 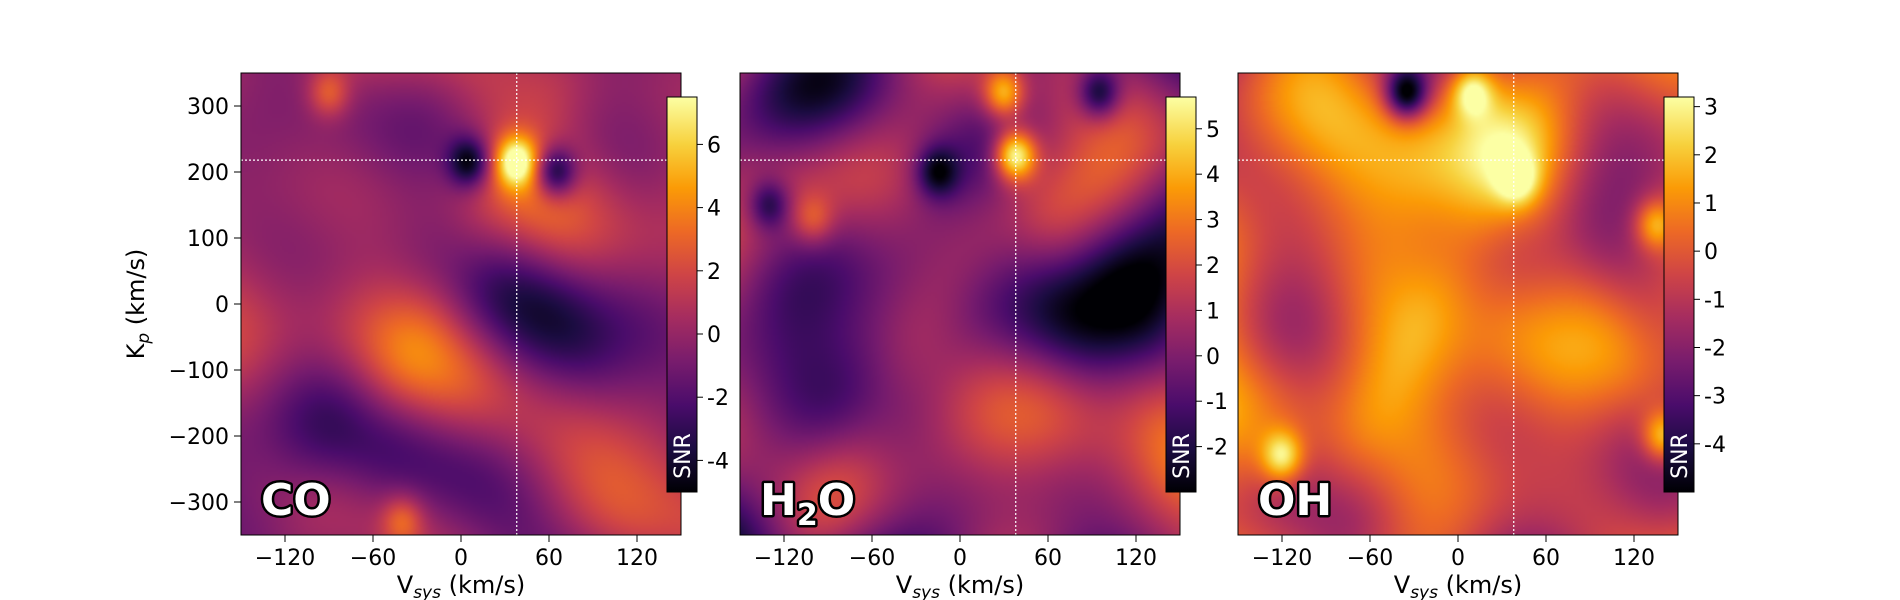 I want to click on y-tick-label: −300, so click(x=199, y=503).